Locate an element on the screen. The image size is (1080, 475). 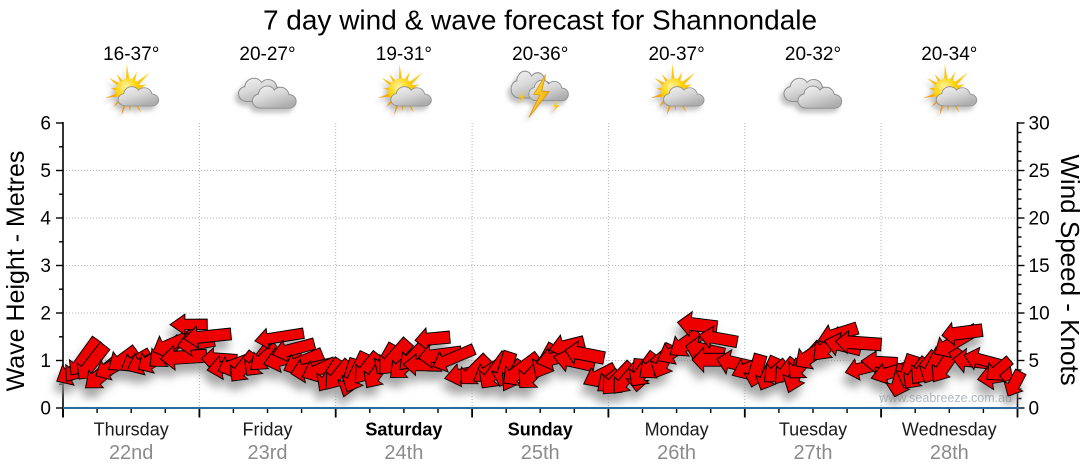
svg-text: Wave Height - Metres is located at coordinates (16, 271).